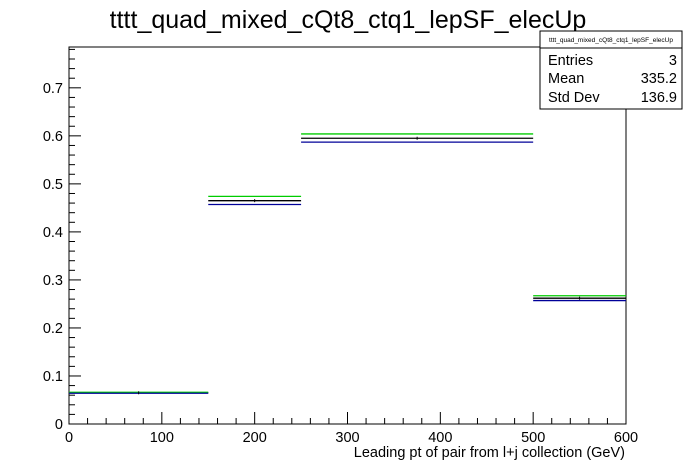 The image size is (696, 472). Describe the element at coordinates (53, 377) in the screenshot. I see `y-tick-label: 0.1` at that location.